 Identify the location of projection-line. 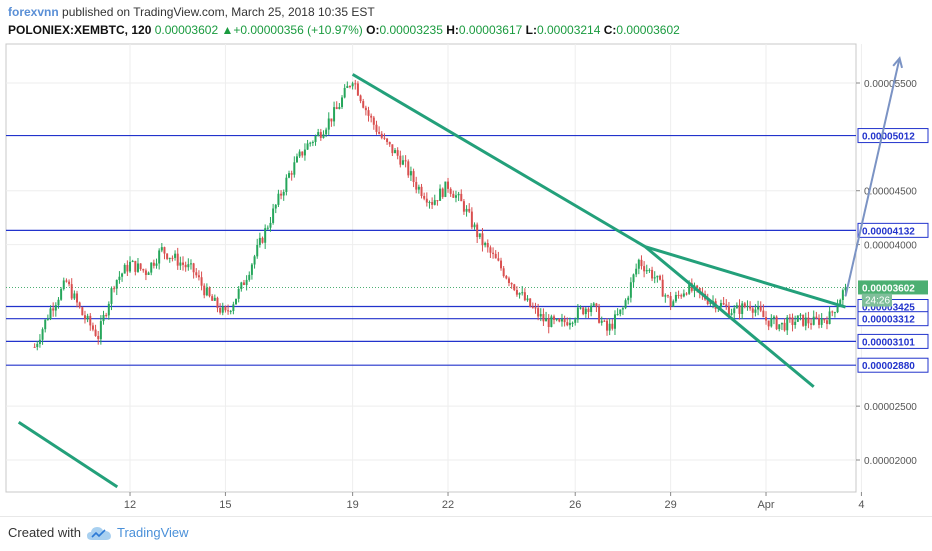
(872, 177).